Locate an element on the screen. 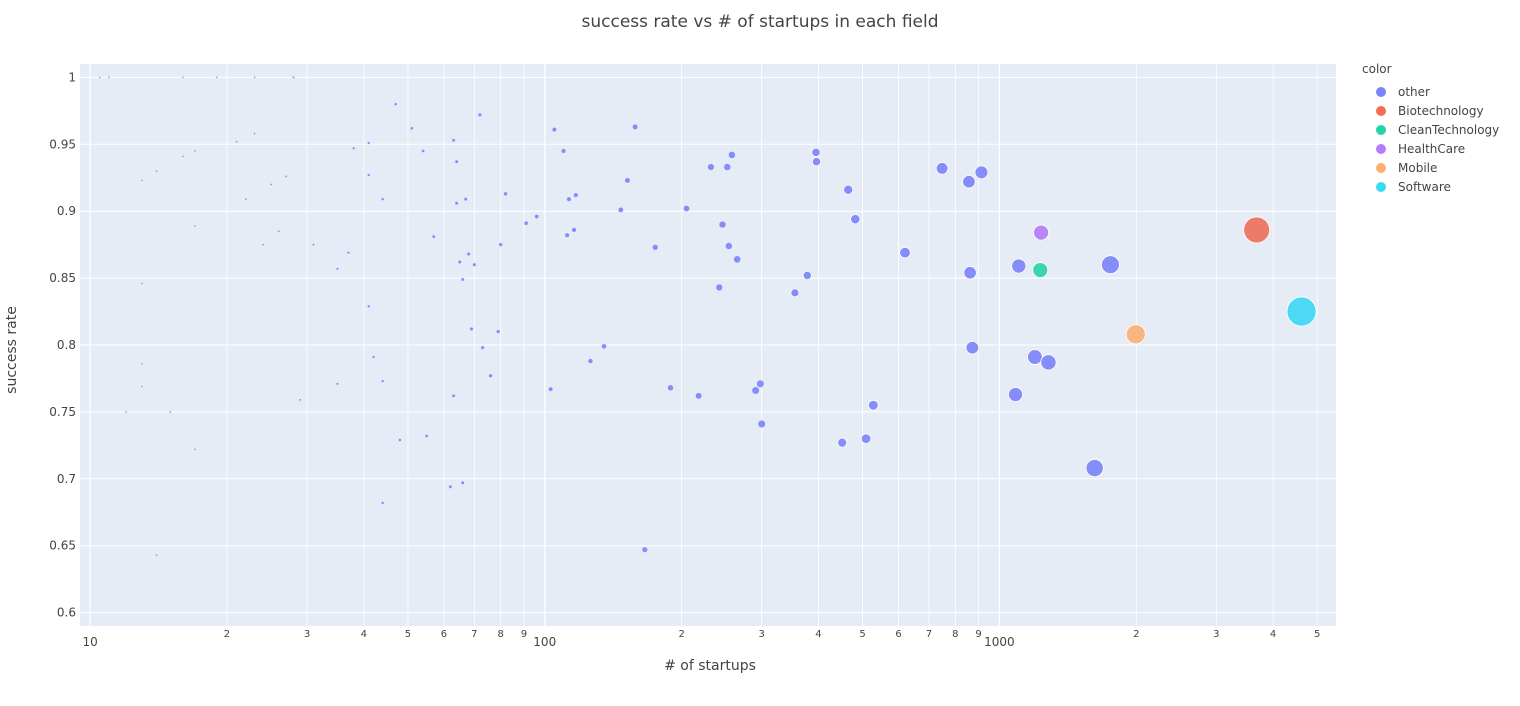 The width and height of the screenshot is (1520, 706). data-point-cleantechnology is located at coordinates (1040, 270).